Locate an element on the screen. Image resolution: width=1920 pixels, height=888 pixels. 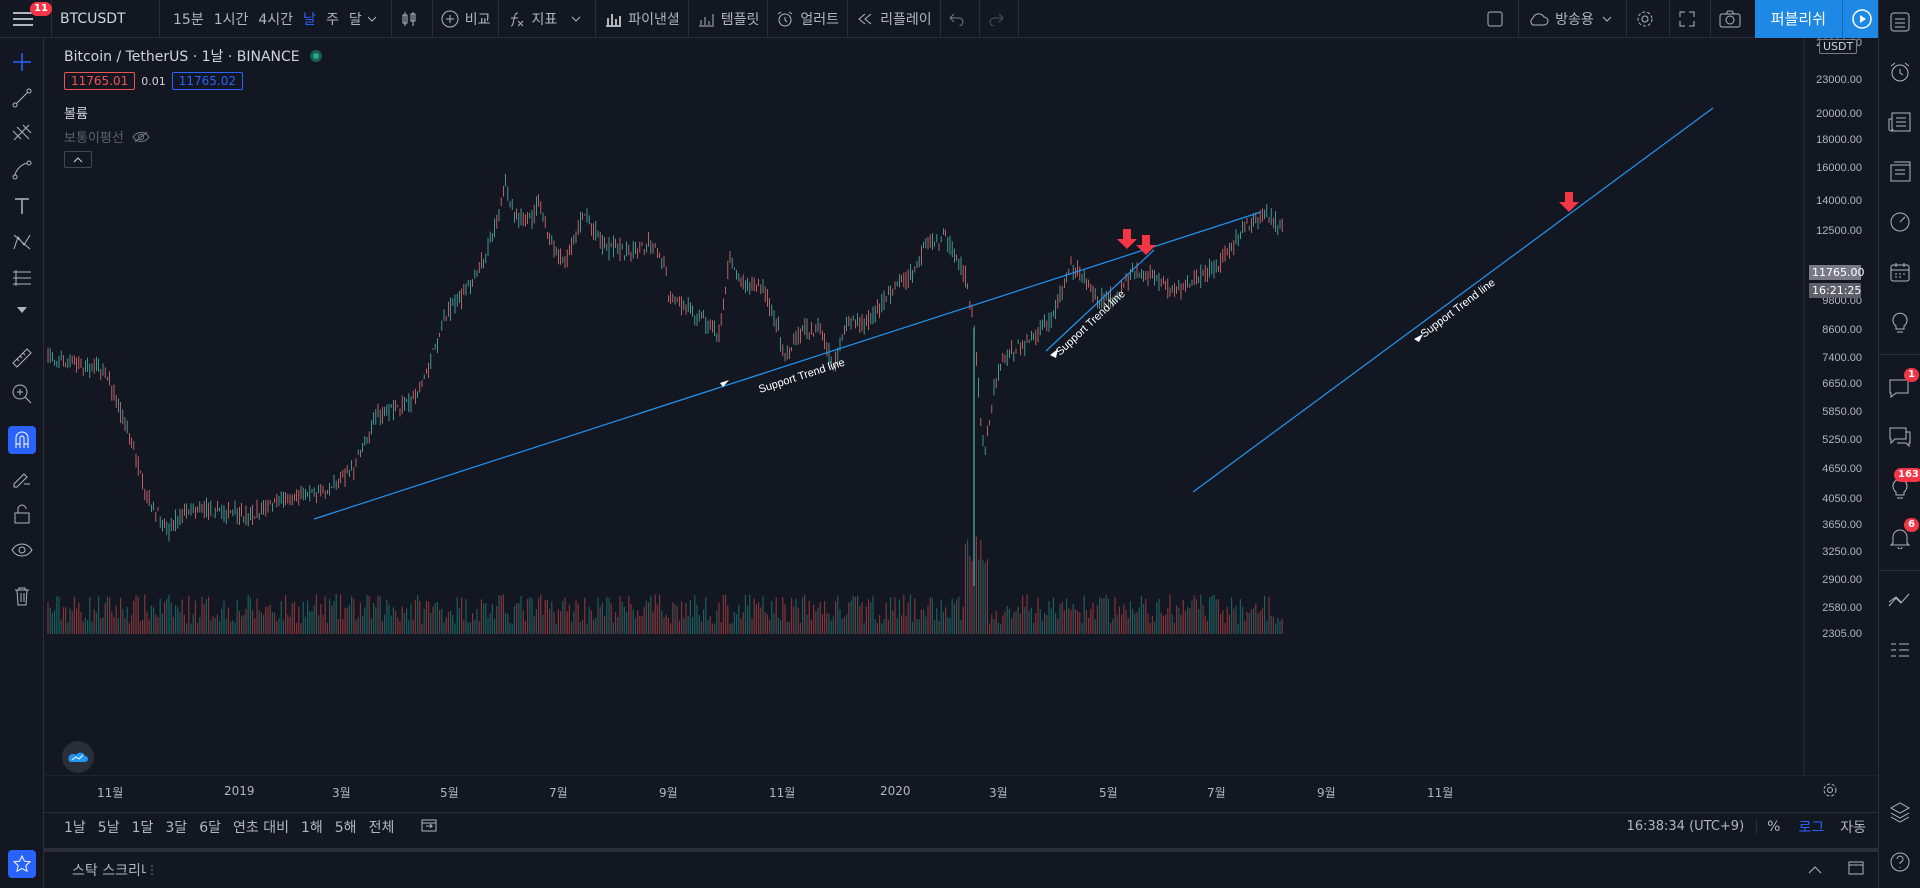
ruler-tool is located at coordinates (22, 358).